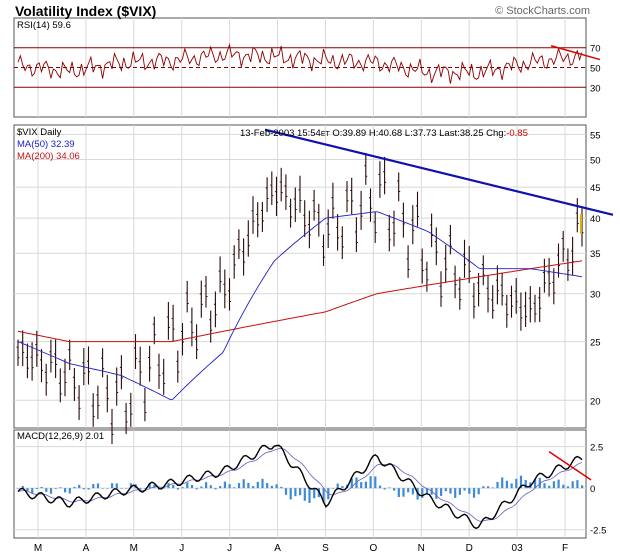  Describe the element at coordinates (134, 548) in the screenshot. I see `x-axis-label-2: M` at that location.